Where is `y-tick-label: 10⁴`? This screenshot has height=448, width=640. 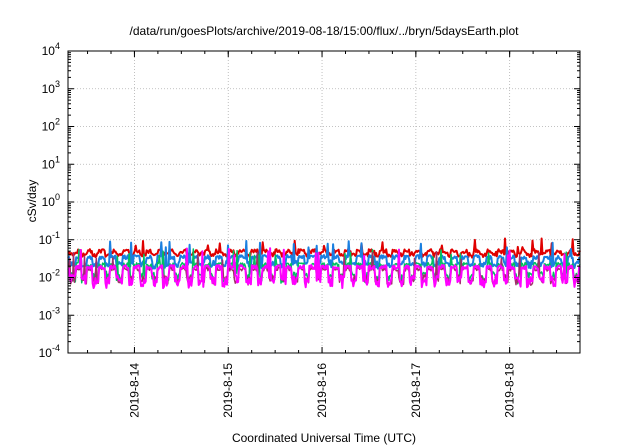
y-tick-label: 10⁴ is located at coordinates (51, 49).